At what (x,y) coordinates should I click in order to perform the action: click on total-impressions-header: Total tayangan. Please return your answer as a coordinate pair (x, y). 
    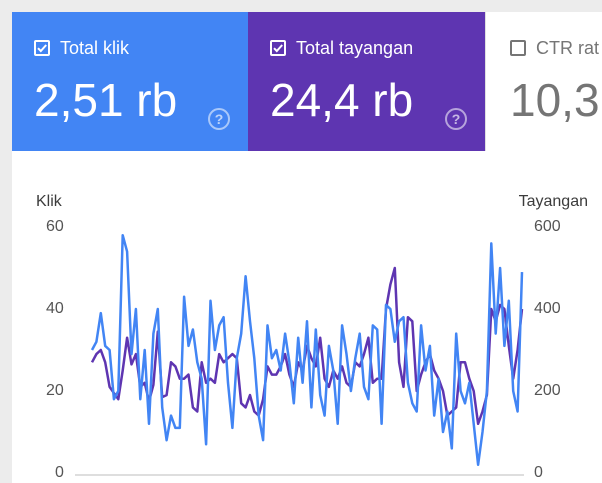
    Looking at the image, I should click on (341, 48).